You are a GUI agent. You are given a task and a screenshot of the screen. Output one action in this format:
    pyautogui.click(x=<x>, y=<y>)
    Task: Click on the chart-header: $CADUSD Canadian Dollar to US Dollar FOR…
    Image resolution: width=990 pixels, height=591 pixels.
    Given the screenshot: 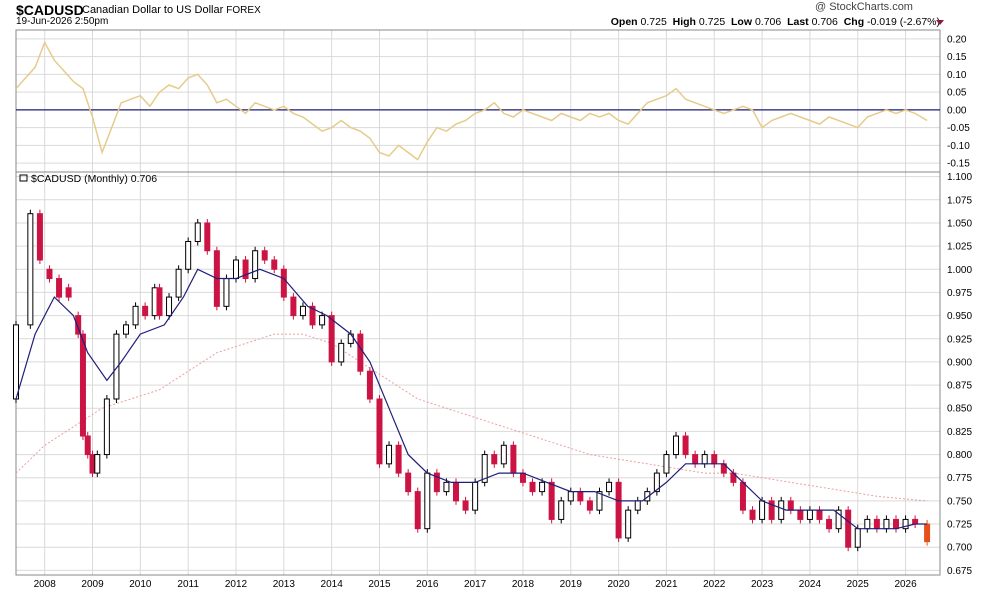 What is the action you would take?
    pyautogui.click(x=495, y=15)
    